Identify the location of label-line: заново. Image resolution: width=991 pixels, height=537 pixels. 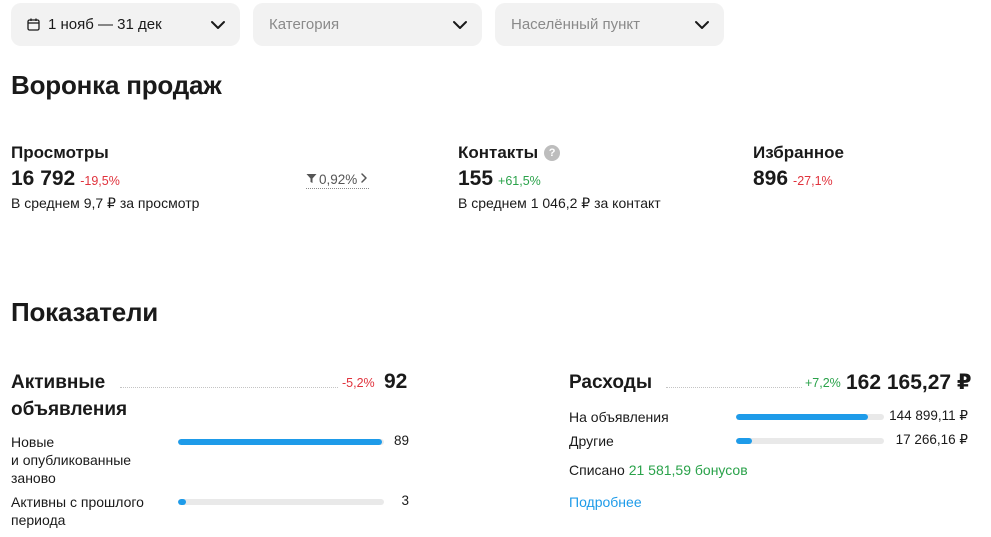
(33, 478).